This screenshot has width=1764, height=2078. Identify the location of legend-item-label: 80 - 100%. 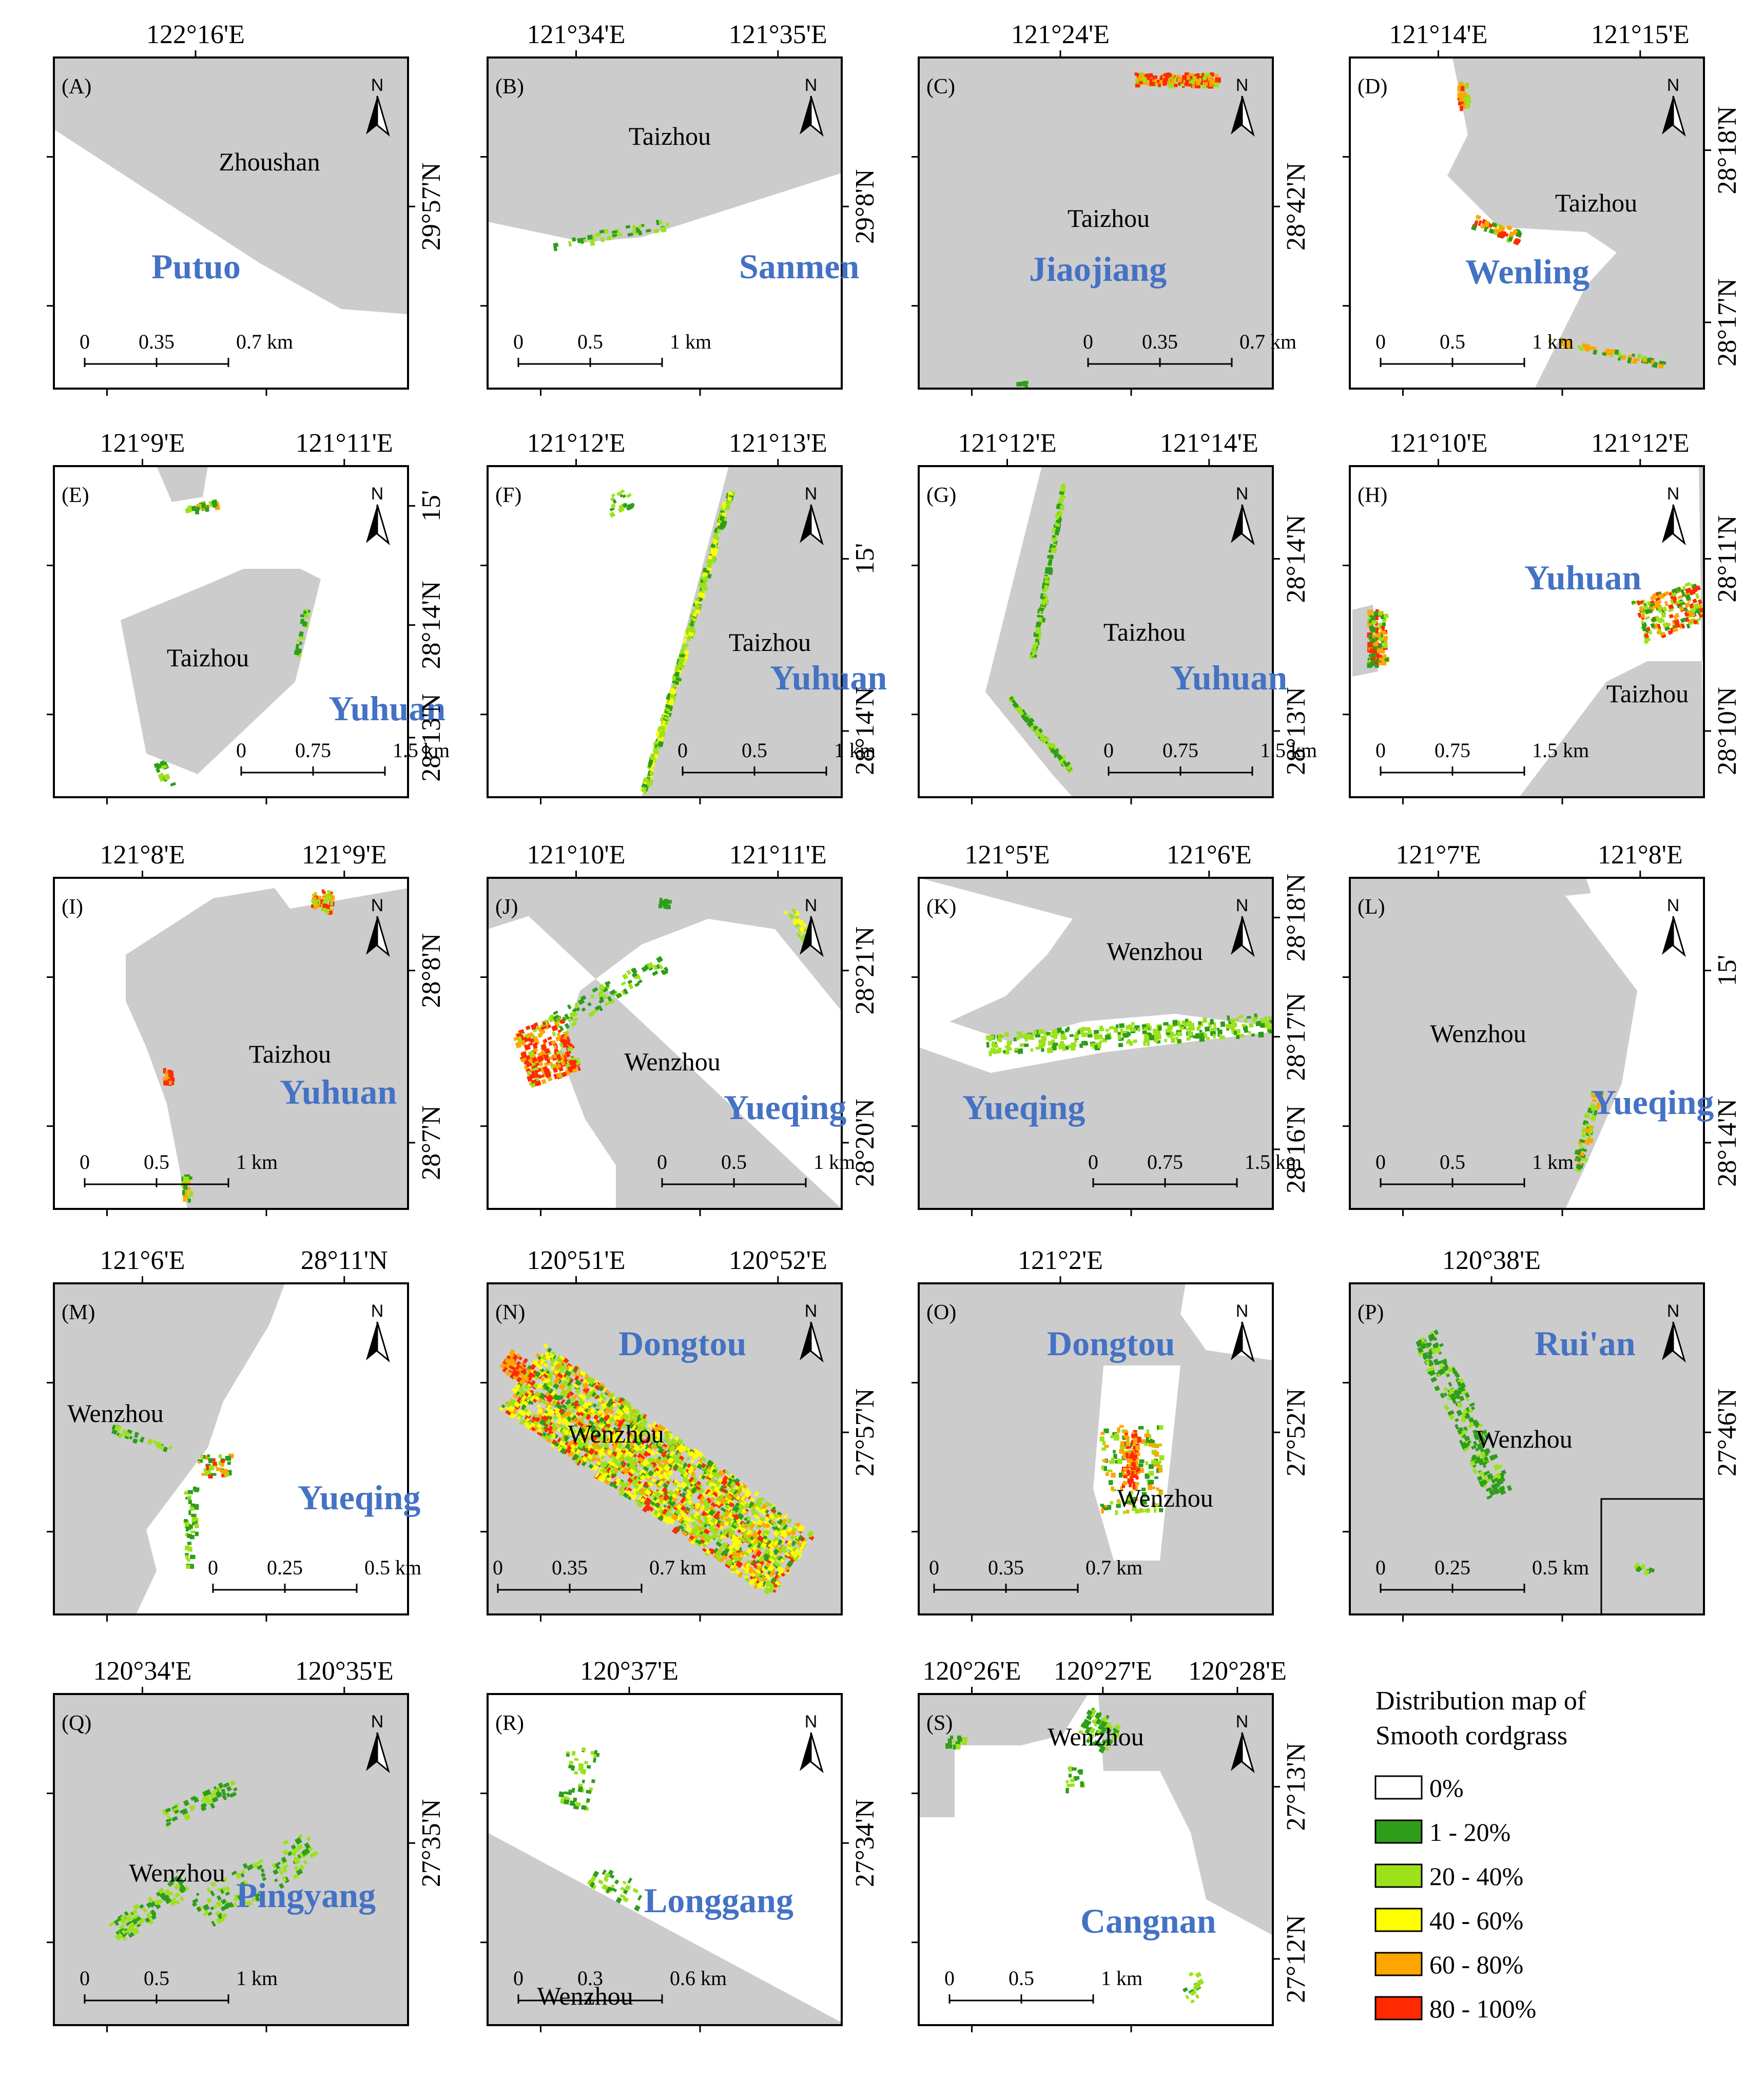
(1483, 2008).